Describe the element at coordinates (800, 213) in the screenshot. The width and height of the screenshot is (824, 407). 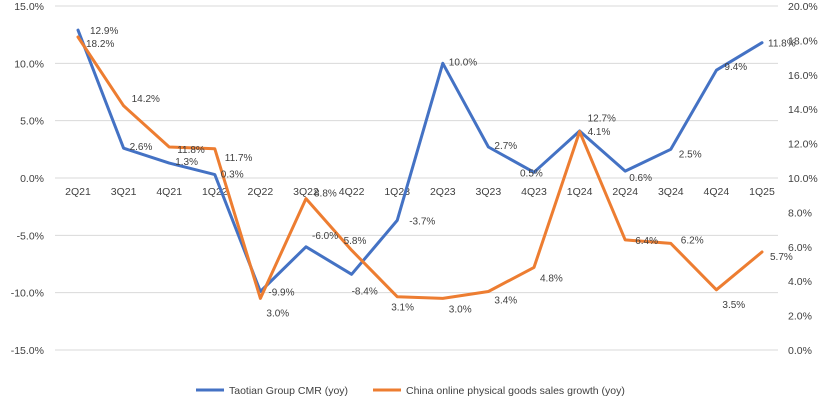
I see `right-tick-label: 8.0%` at that location.